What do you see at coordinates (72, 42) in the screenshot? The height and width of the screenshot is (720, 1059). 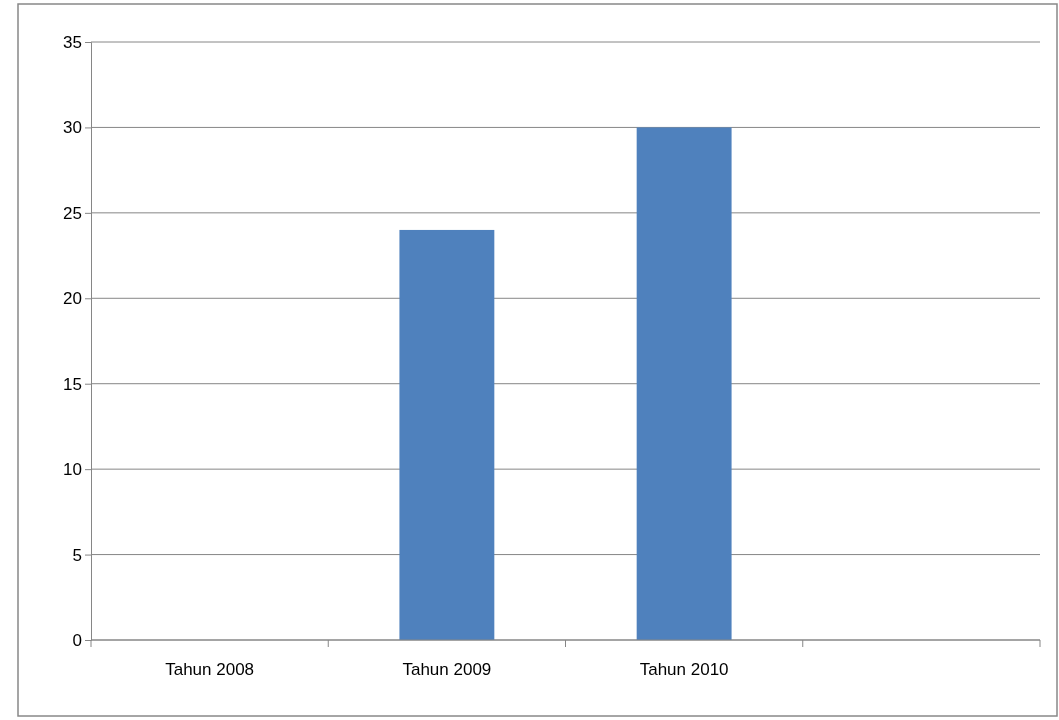 I see `y-tick-label: 35` at bounding box center [72, 42].